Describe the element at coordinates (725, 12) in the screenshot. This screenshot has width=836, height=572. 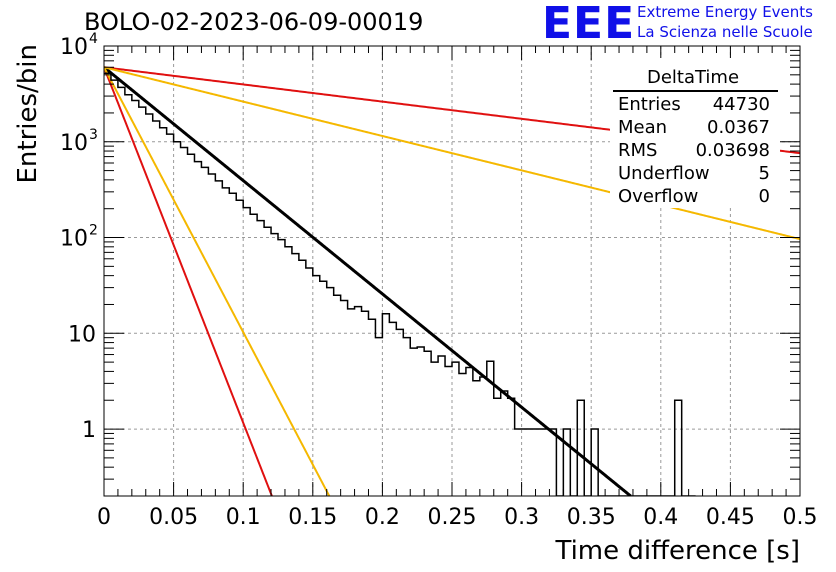
I see `eee-logo-line1: Extreme Energy Events` at that location.